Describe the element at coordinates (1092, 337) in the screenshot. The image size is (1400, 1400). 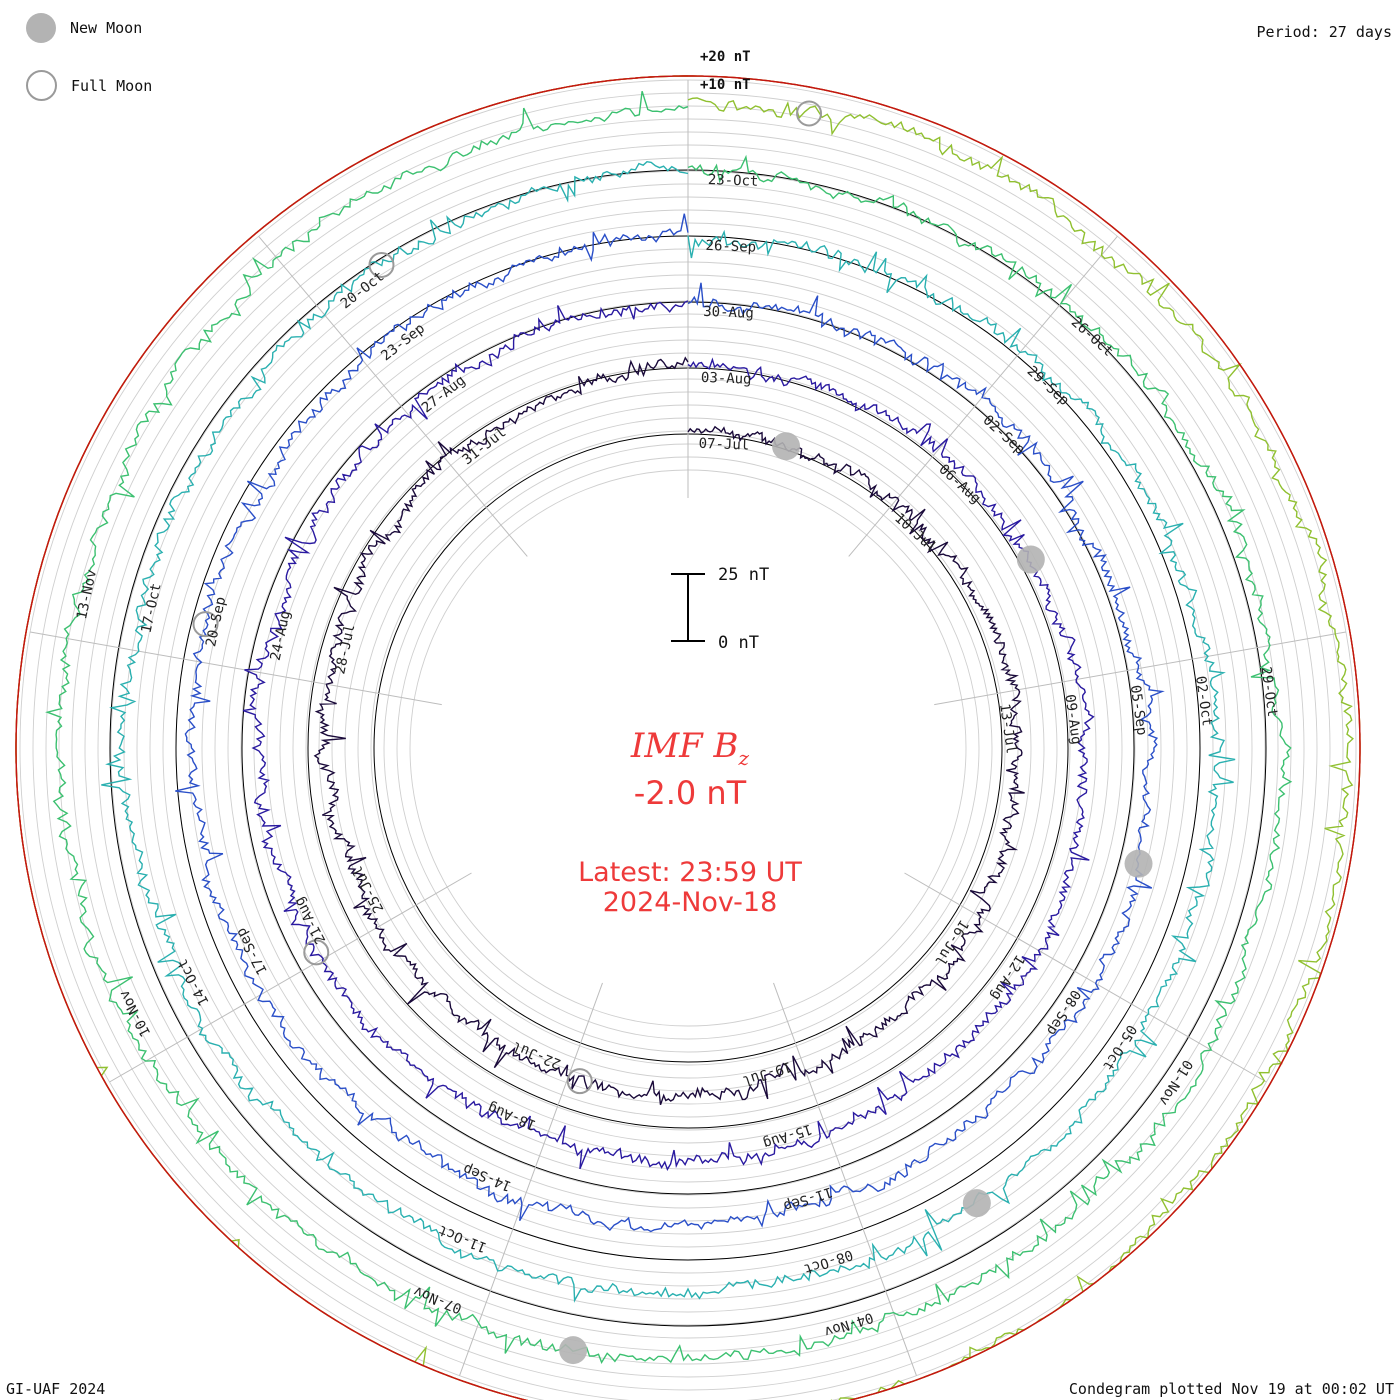
I see `date-label: 26-Oct` at that location.